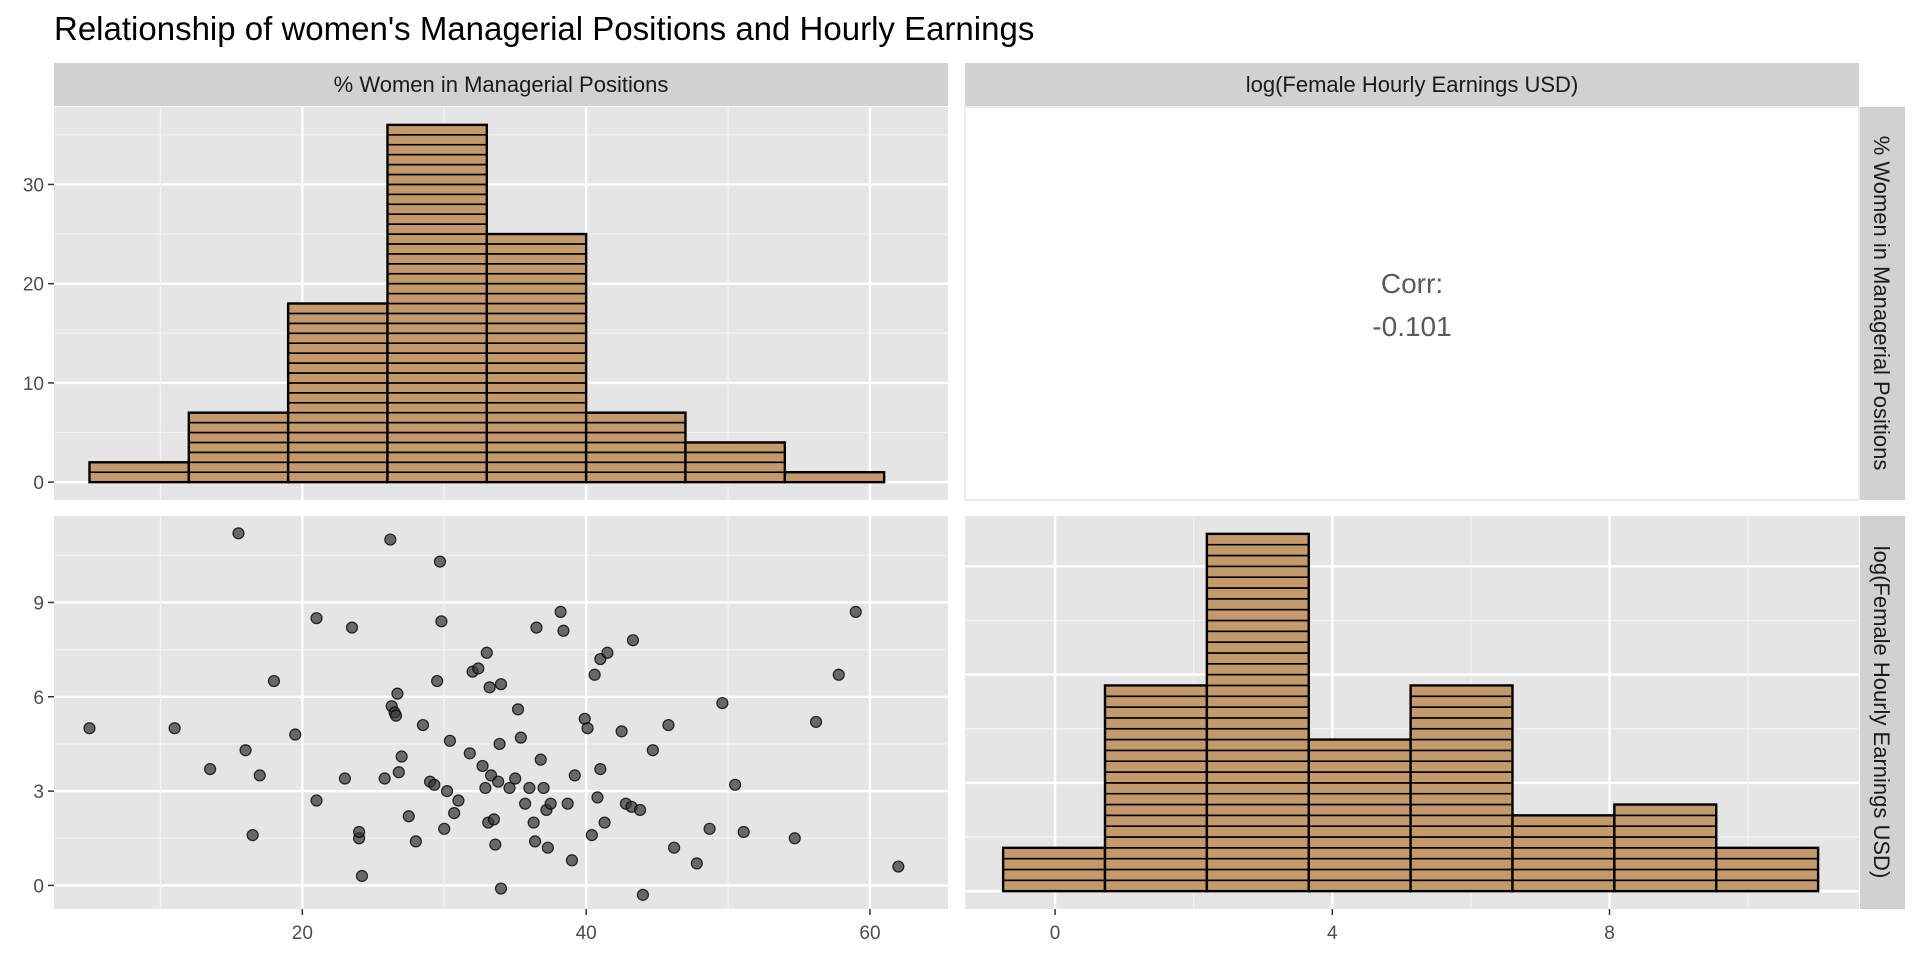  What do you see at coordinates (33, 285) in the screenshot?
I see `histogram-managerial-y-tick-label: 20` at bounding box center [33, 285].